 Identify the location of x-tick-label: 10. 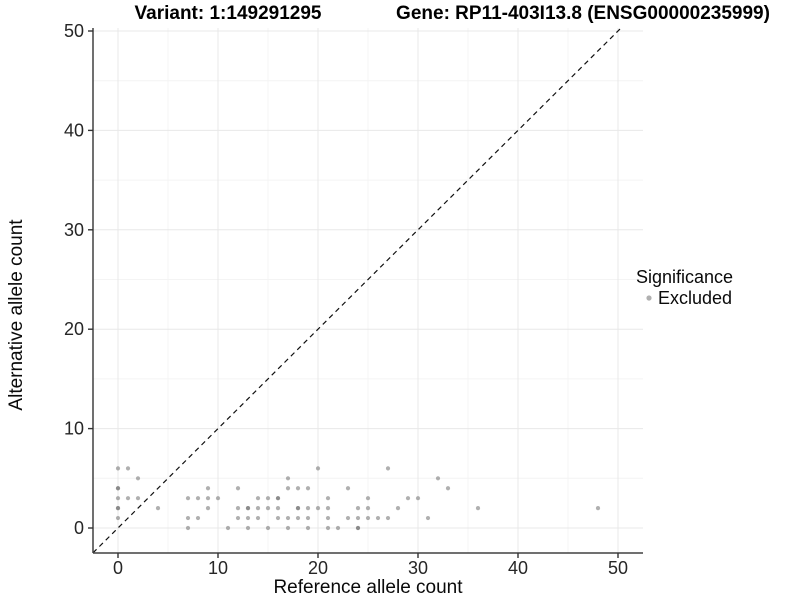
(218, 568).